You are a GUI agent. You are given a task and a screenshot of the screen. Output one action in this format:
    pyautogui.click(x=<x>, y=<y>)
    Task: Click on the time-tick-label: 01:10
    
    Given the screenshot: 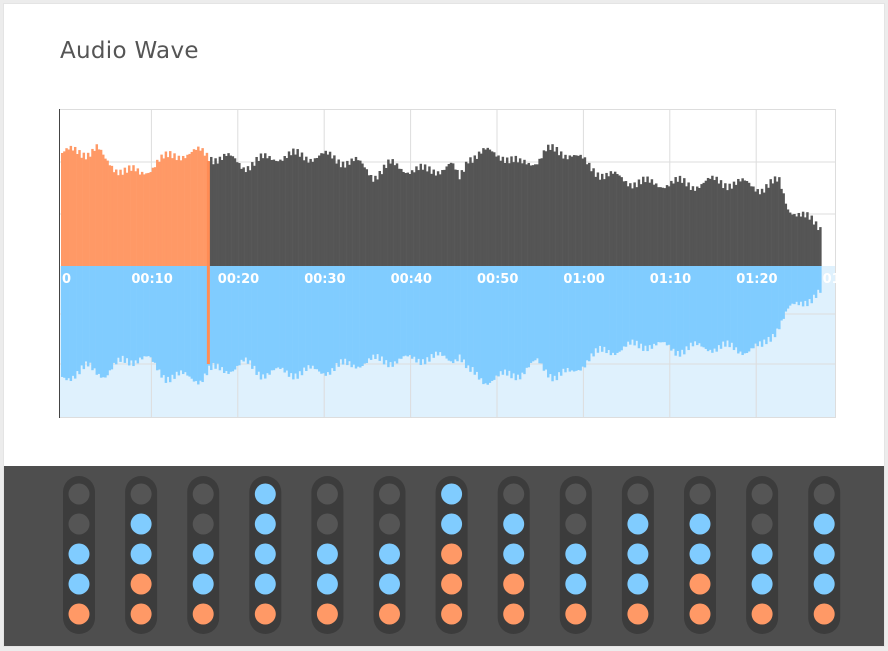 What is the action you would take?
    pyautogui.click(x=670, y=279)
    